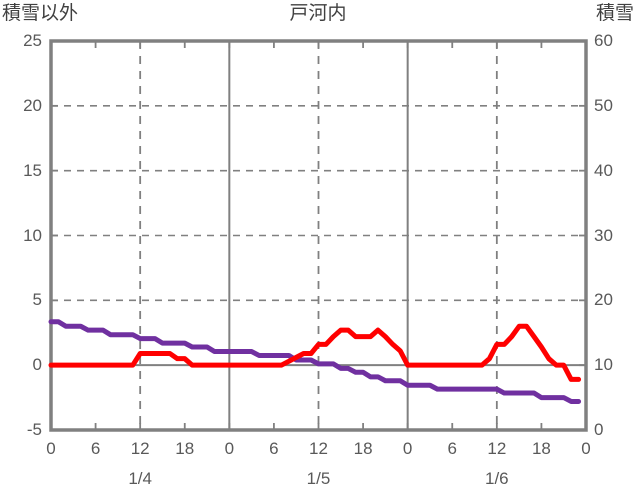 The height and width of the screenshot is (501, 636). What do you see at coordinates (497, 478) in the screenshot?
I see `x-axis-day-label: 1/6` at bounding box center [497, 478].